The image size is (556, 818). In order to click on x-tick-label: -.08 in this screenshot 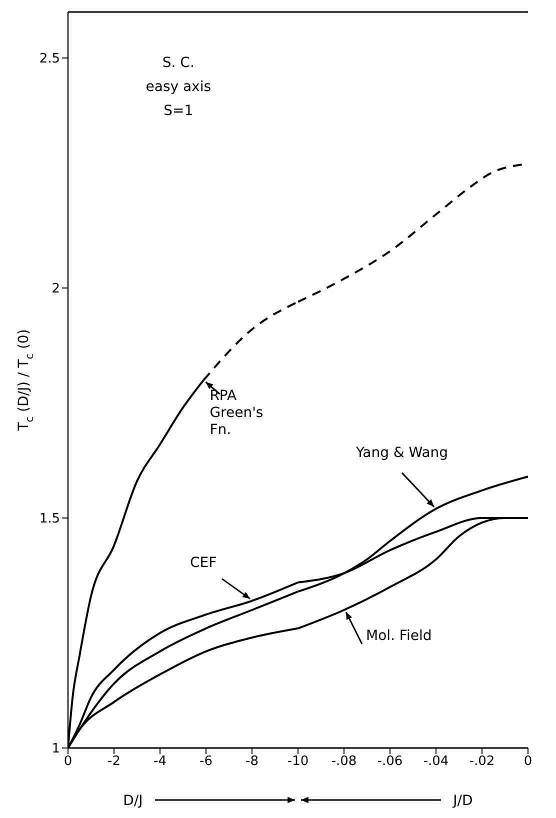, I will do `click(344, 762)`.